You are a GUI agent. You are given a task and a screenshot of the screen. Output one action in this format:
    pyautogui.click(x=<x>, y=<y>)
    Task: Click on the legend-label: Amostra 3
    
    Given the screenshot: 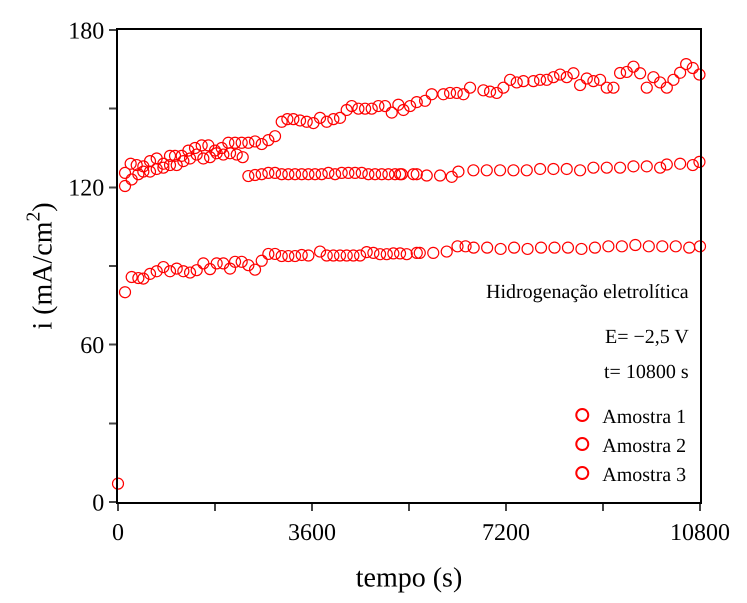 What is the action you would take?
    pyautogui.click(x=644, y=475)
    